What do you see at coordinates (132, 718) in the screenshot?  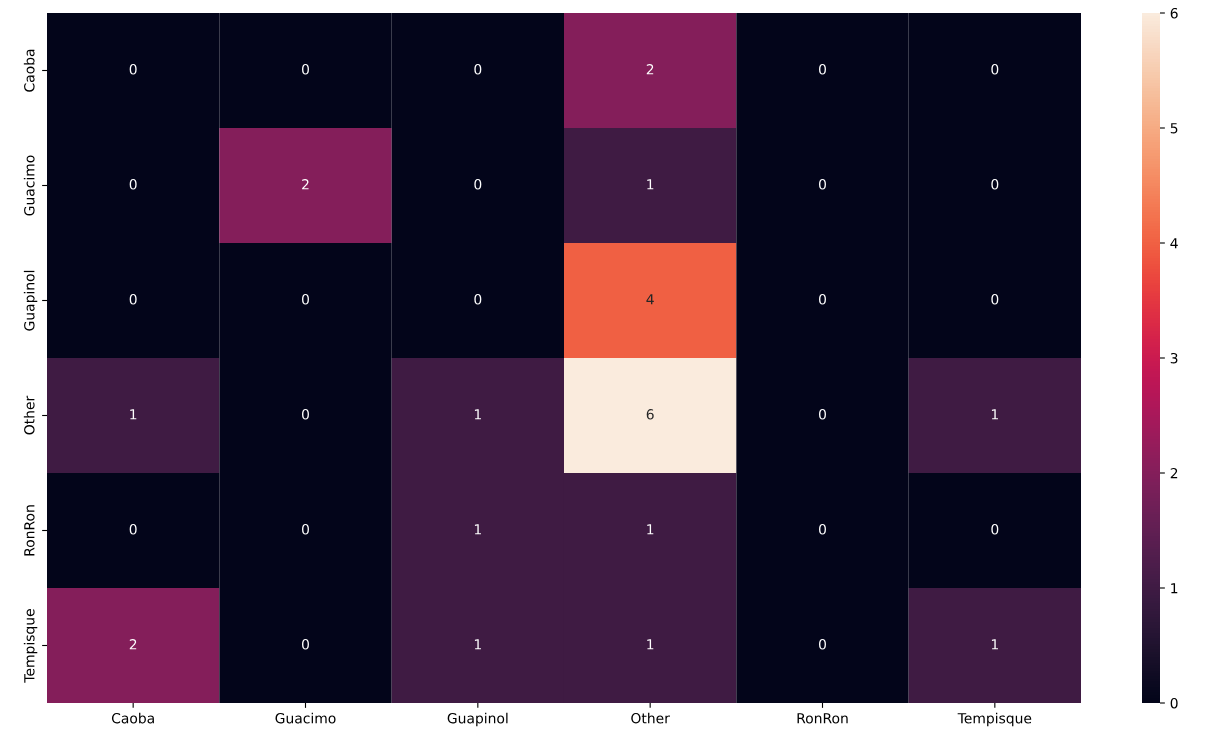 I see `x-tick-label: Caoba` at bounding box center [132, 718].